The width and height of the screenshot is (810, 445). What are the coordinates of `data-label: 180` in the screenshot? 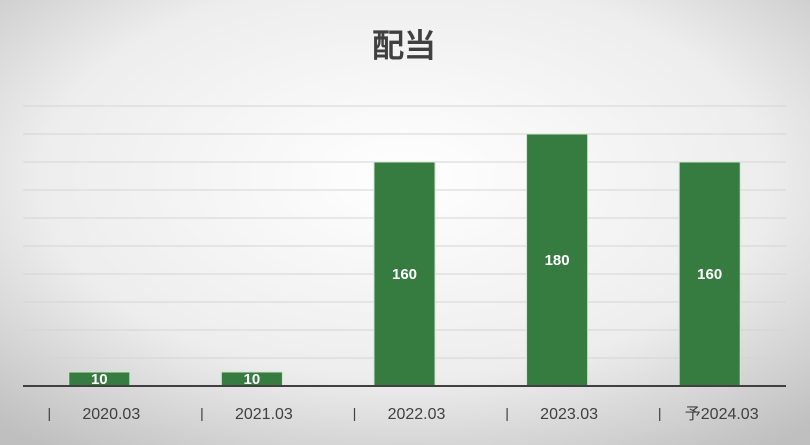 It's located at (557, 260).